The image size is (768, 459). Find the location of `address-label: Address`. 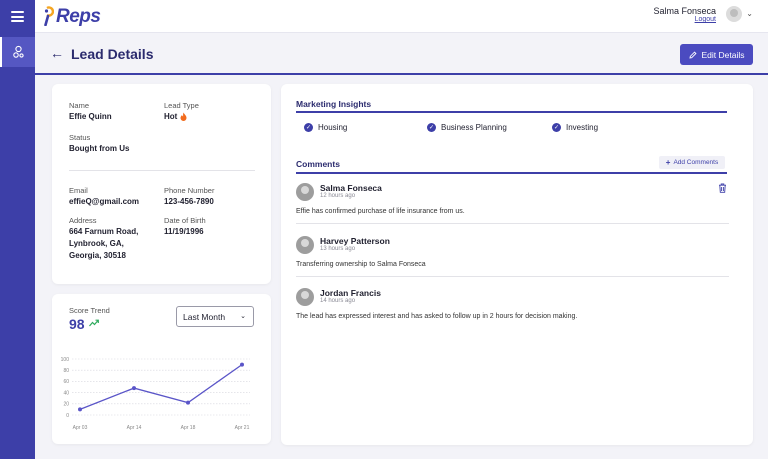

address-label: Address is located at coordinates (83, 220).